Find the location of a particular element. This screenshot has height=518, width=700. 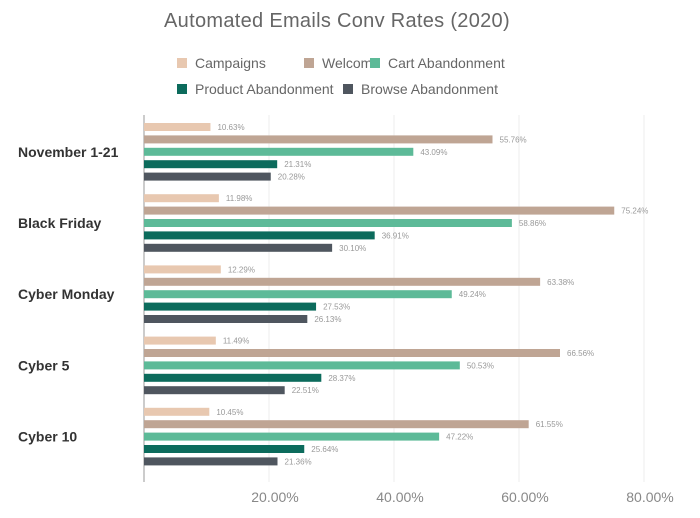

data-label: 21.36% is located at coordinates (298, 461).